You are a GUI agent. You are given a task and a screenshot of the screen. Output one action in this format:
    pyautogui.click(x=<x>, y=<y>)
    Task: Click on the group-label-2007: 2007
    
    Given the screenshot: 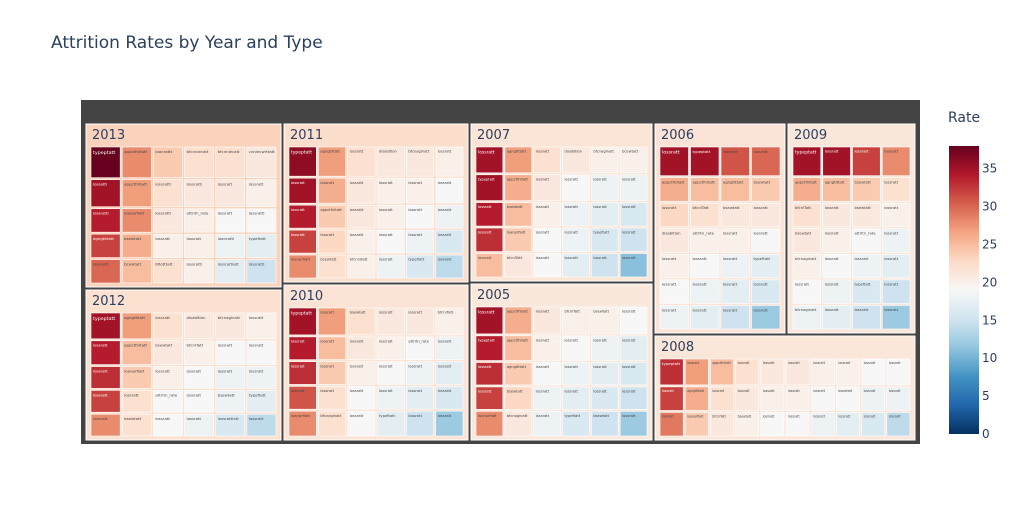 What is the action you would take?
    pyautogui.click(x=493, y=135)
    